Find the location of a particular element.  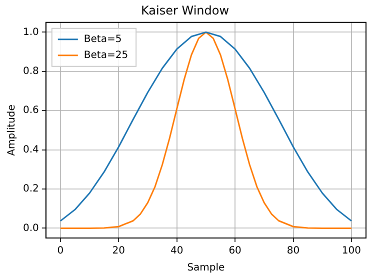

x-tick-label: 60 is located at coordinates (235, 251).